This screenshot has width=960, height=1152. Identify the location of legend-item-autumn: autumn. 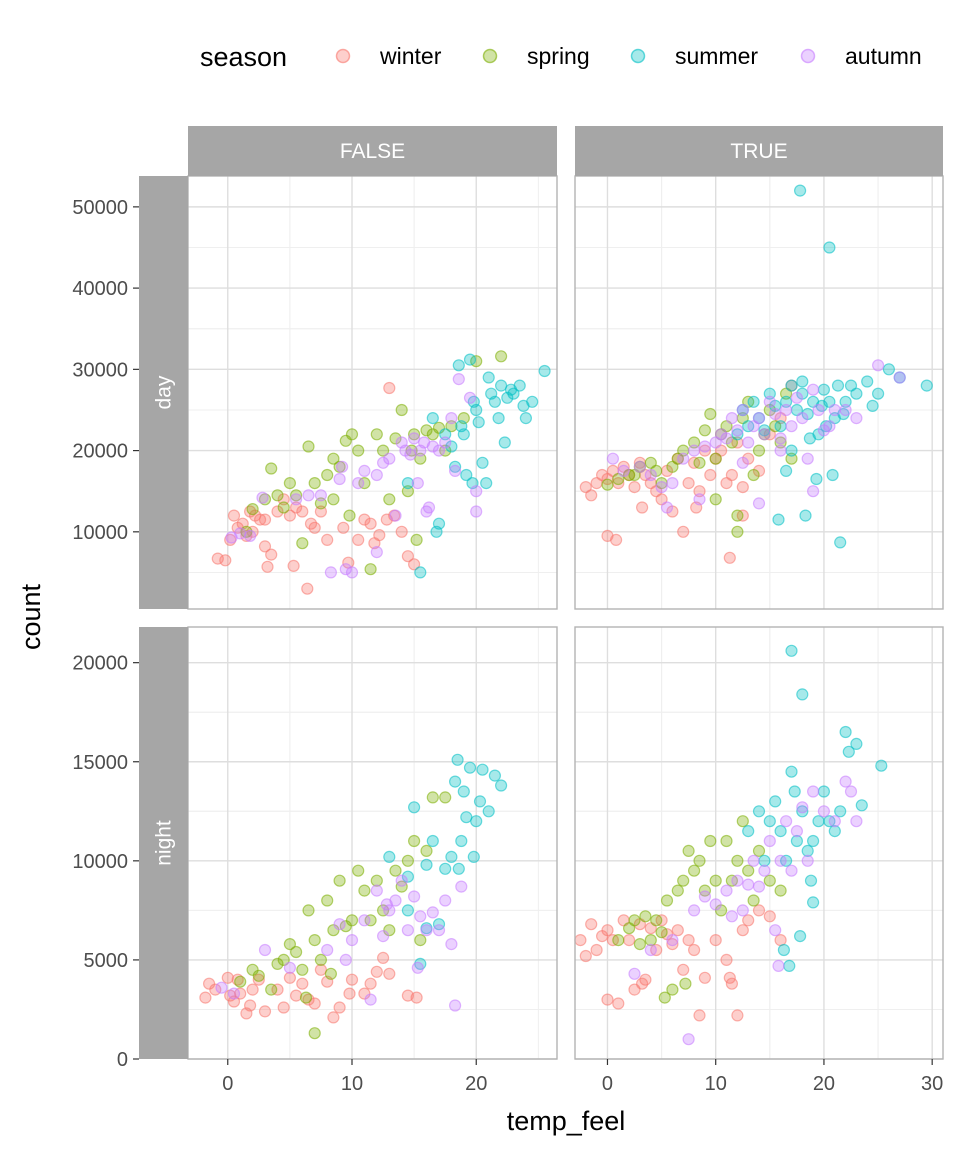
(861, 56).